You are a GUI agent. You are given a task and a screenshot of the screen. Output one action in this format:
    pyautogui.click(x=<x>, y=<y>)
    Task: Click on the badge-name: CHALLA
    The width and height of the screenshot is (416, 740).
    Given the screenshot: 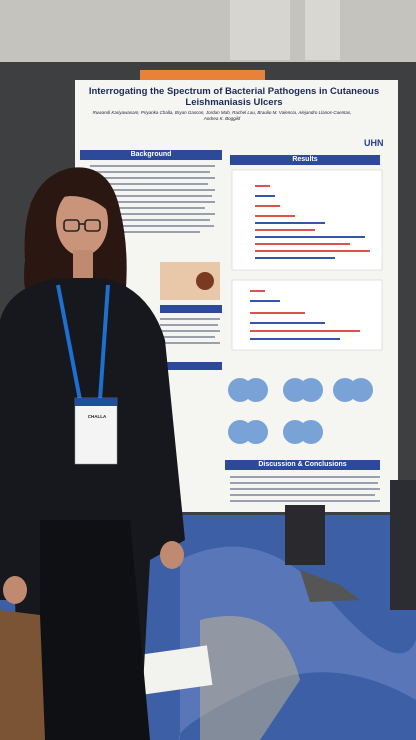 What is the action you would take?
    pyautogui.click(x=97, y=416)
    